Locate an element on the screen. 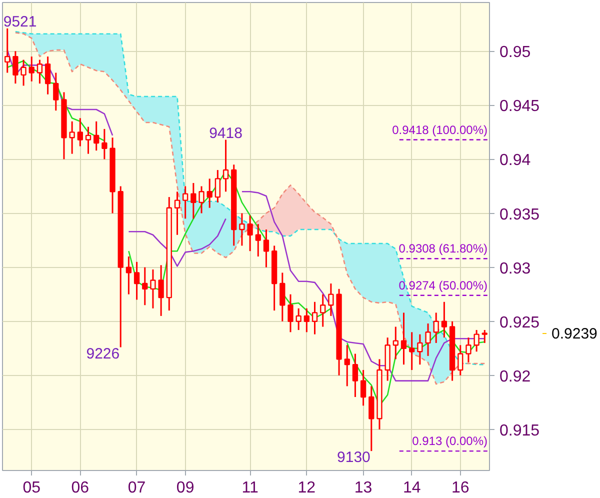 The image size is (600, 498). x-tick-label: 09 is located at coordinates (185, 488).